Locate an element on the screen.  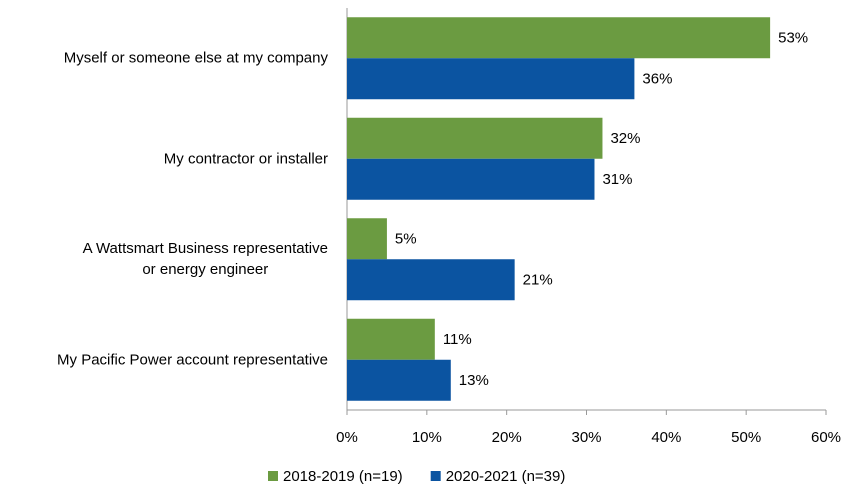
data-label: 21% is located at coordinates (538, 280).